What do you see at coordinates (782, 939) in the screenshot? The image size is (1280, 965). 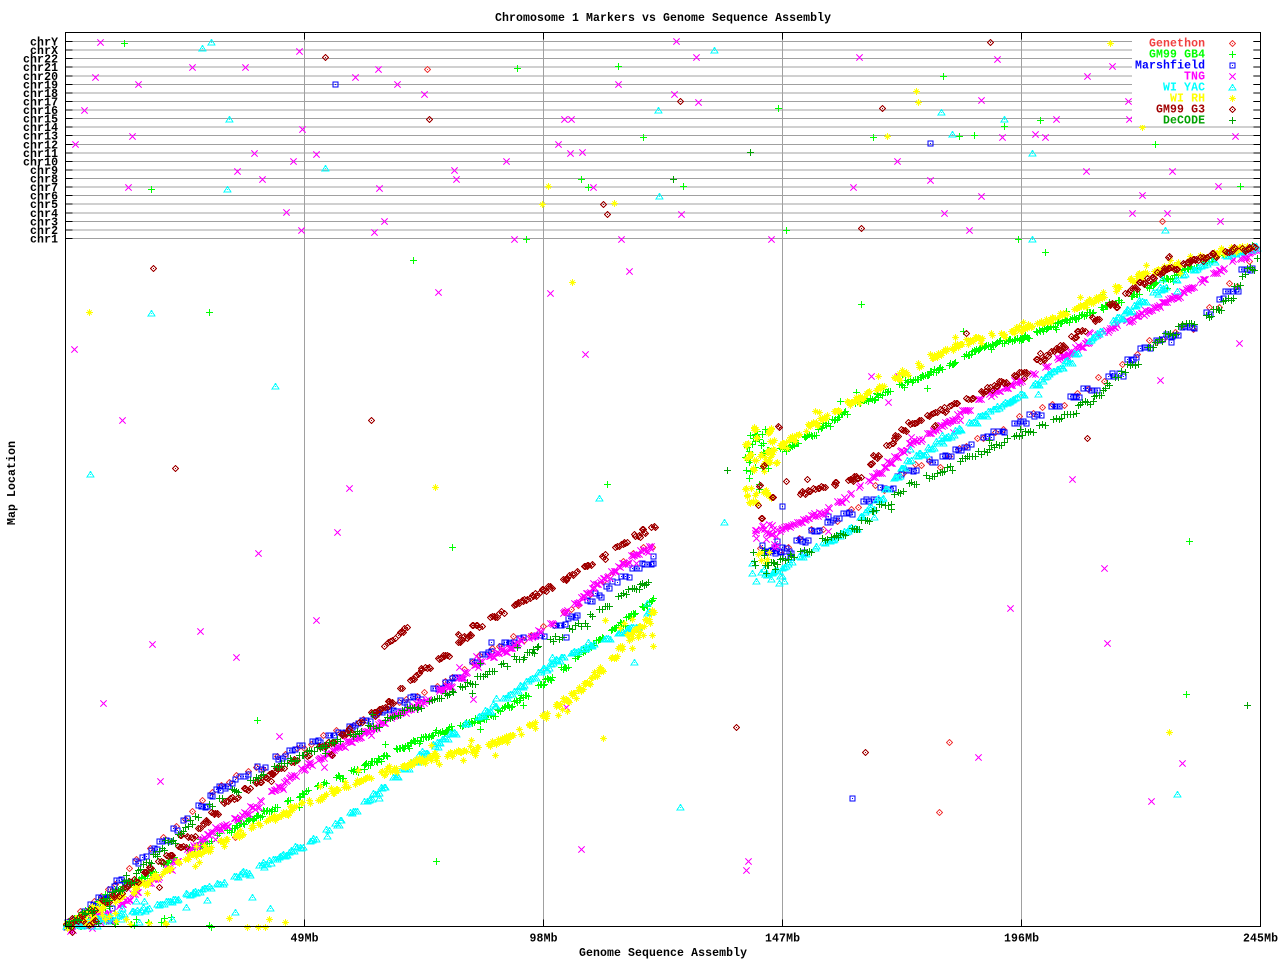 I see `svg-text: 147Mb` at bounding box center [782, 939].